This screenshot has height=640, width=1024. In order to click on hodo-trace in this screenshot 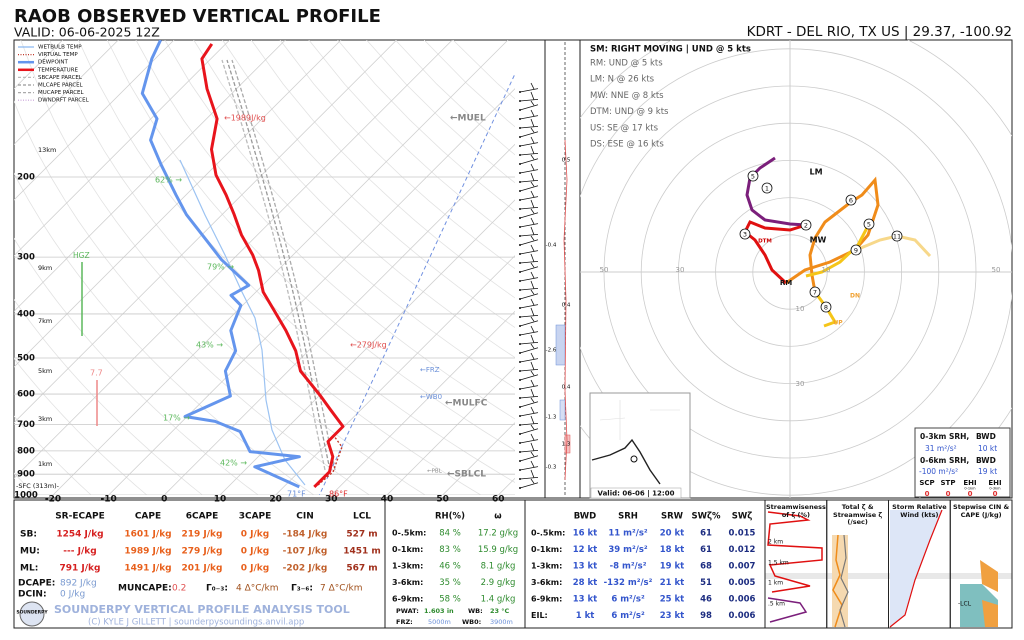, I will do `click(832, 234)`.